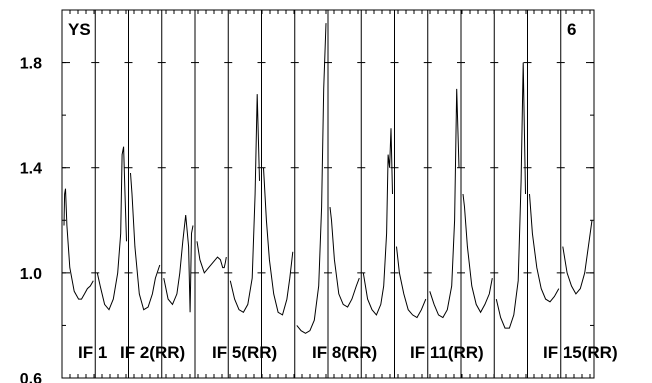  Describe the element at coordinates (447, 352) in the screenshot. I see `panel-label: IF 11(RR)` at that location.